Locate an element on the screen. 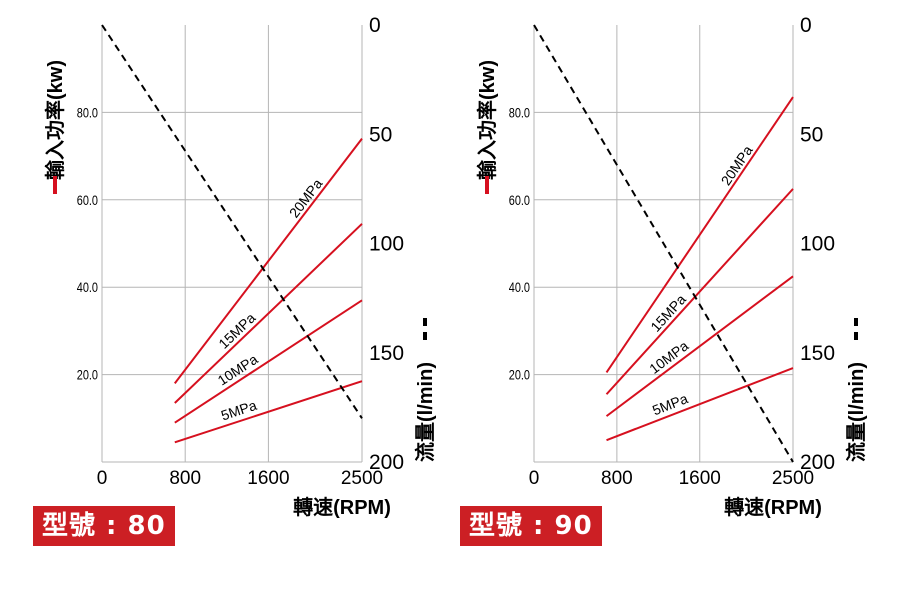 The image size is (898, 589). model-badge: 型號 : 90 is located at coordinates (531, 526).